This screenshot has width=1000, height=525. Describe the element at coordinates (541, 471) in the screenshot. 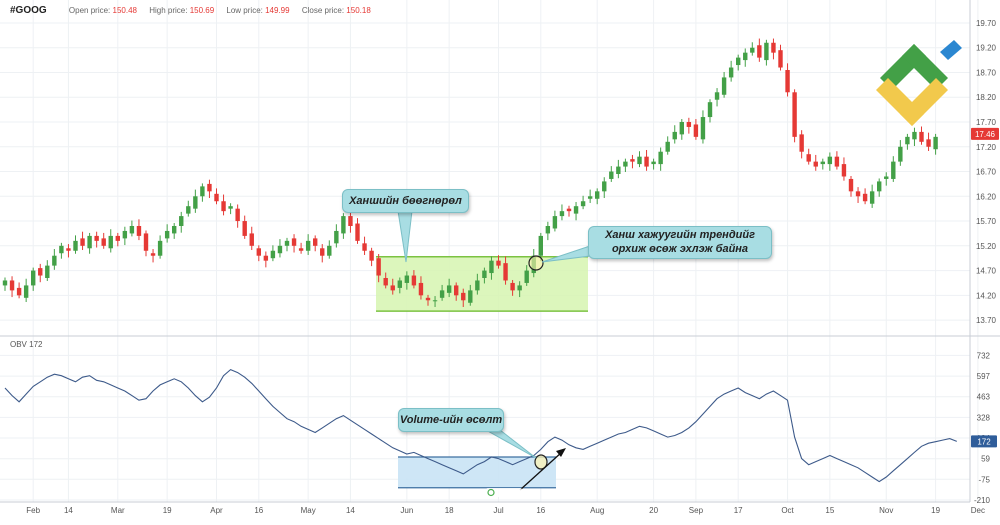

I see `volume-arrow-shaft` at that location.